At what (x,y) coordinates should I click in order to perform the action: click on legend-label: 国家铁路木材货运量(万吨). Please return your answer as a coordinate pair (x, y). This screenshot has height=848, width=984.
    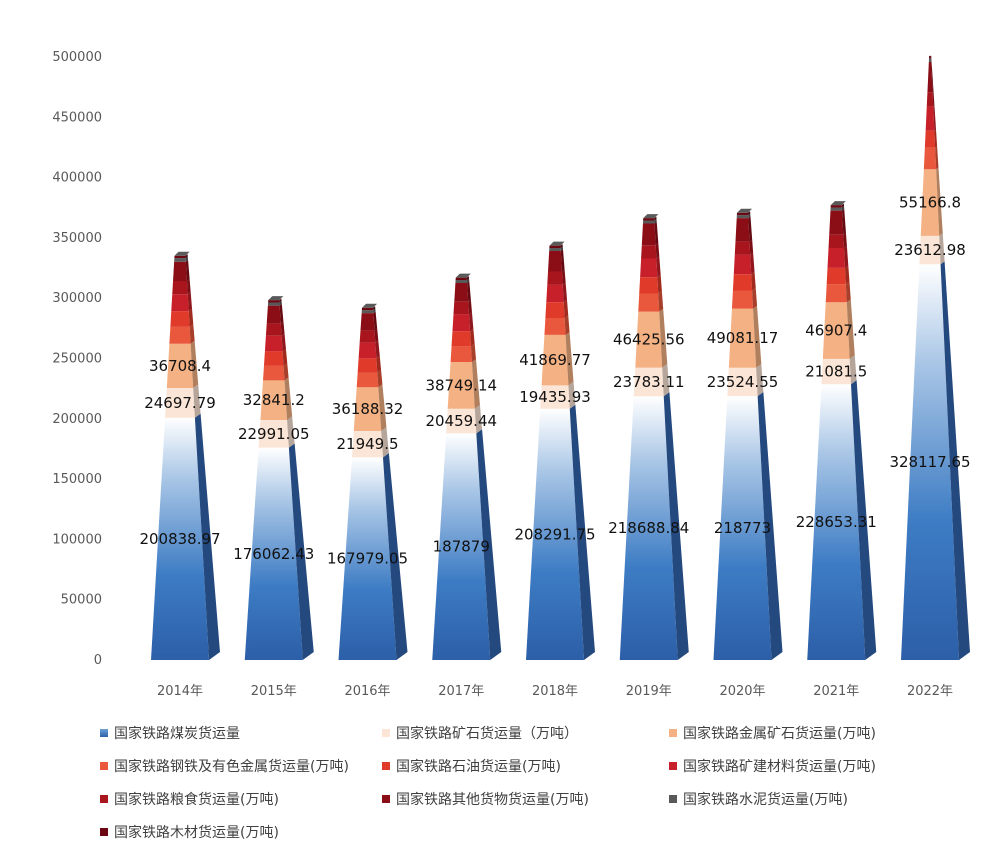
    Looking at the image, I should click on (196, 833).